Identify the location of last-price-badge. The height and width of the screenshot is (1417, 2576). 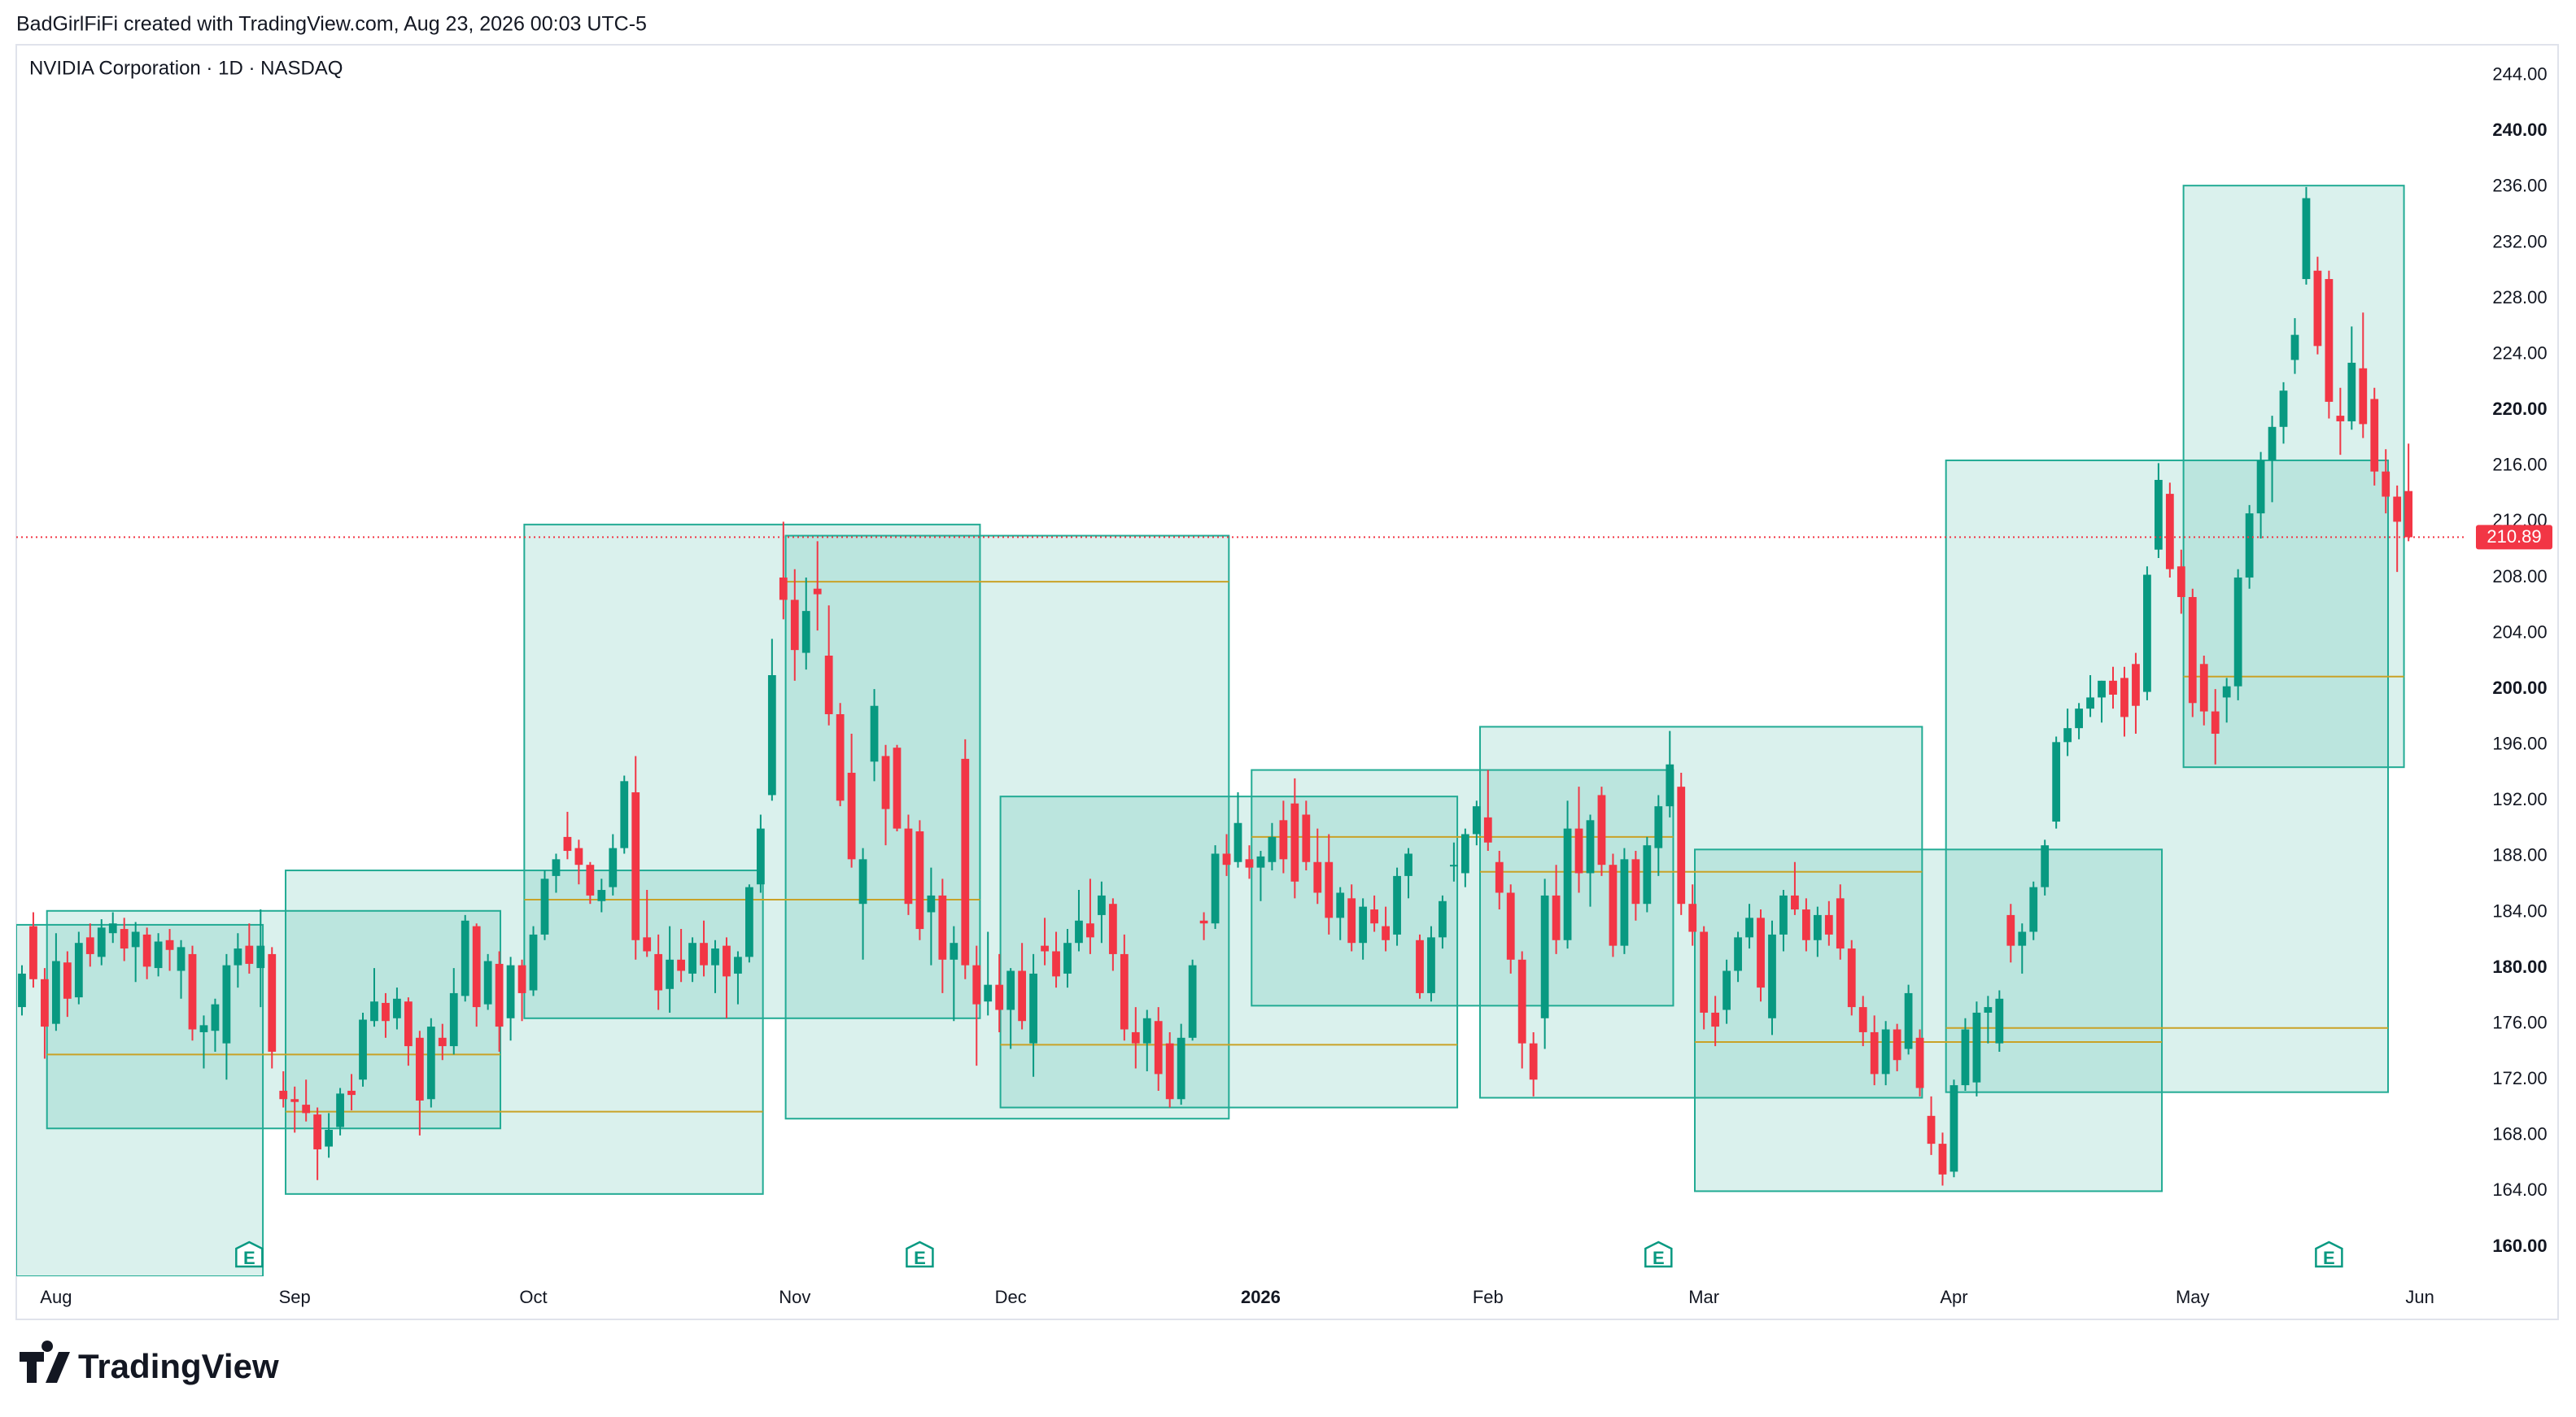
(2514, 537).